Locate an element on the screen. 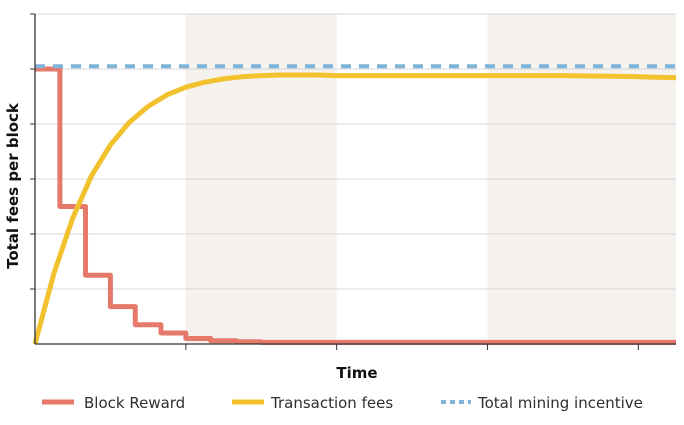  legend-block-reward-label: Block Reward is located at coordinates (134, 403).